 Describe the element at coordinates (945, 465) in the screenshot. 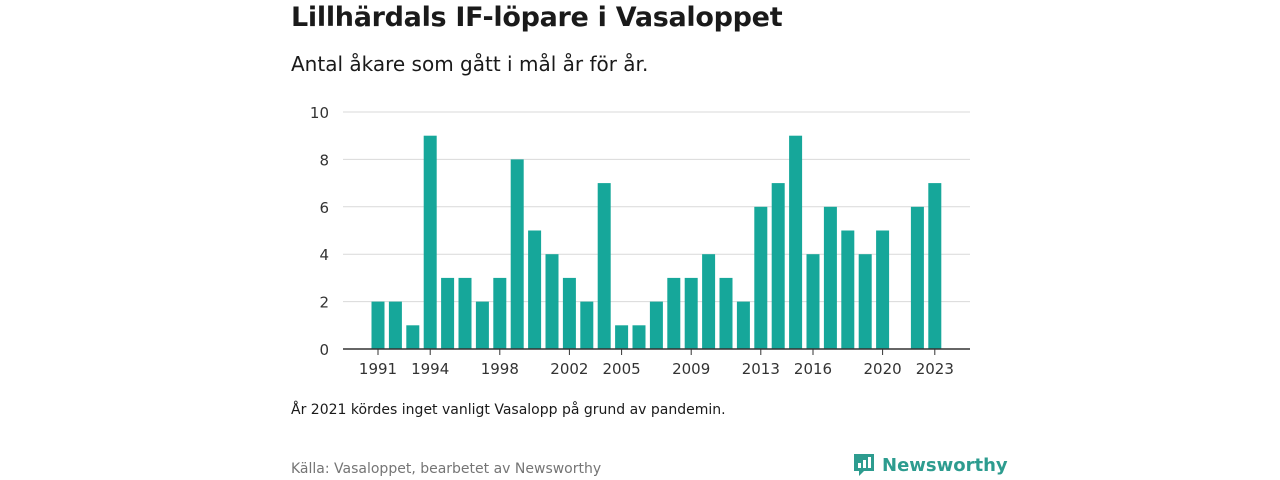

I see `brand-name: Newsworthy` at that location.